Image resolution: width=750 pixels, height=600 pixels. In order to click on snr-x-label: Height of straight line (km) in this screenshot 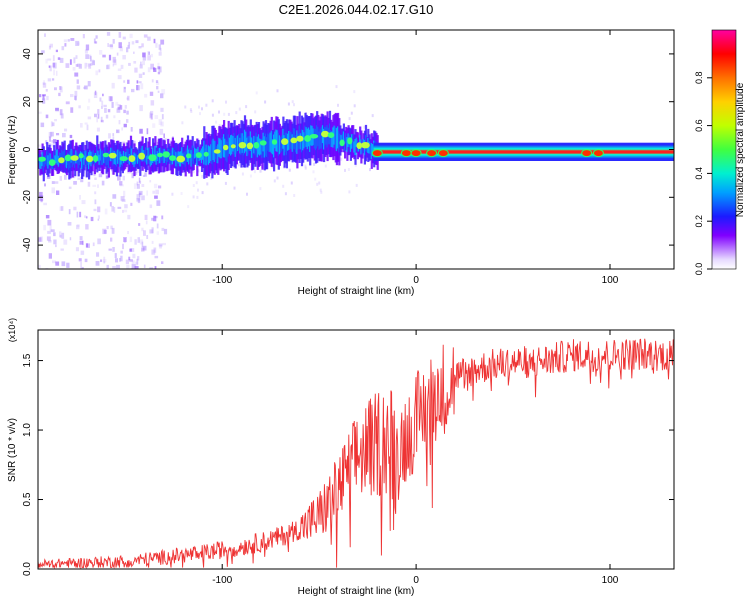, I will do `click(356, 591)`.